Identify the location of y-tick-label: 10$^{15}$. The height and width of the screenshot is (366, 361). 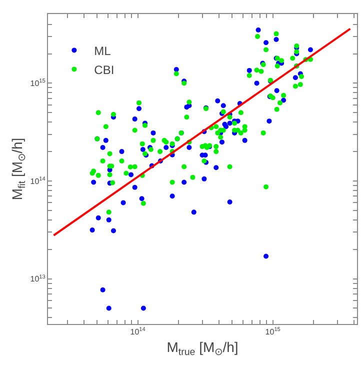
(38, 83).